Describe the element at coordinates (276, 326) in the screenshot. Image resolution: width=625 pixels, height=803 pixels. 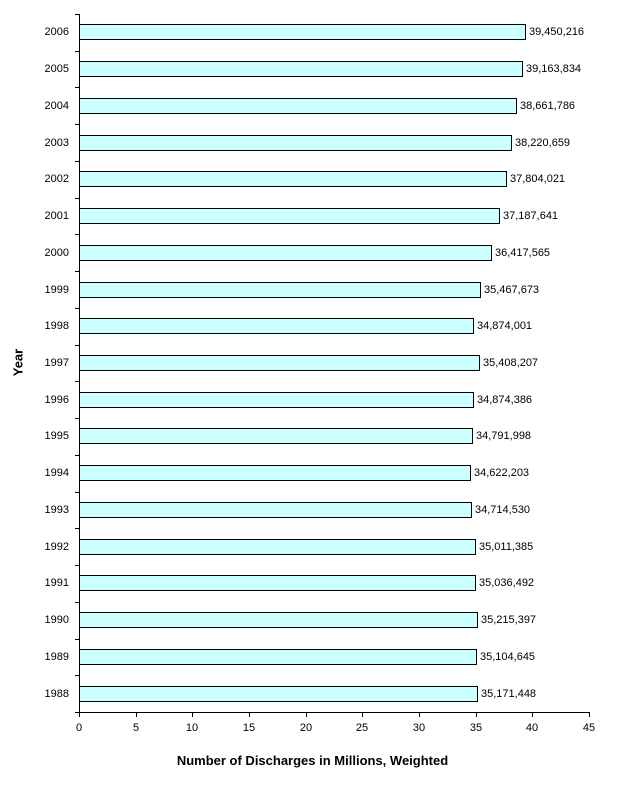
I see `bar-1998` at that location.